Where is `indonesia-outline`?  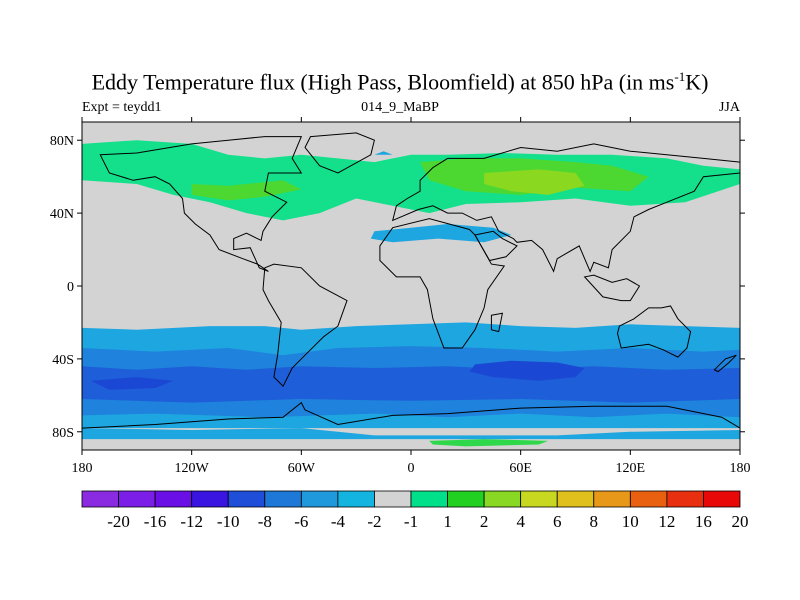
indonesia-outline is located at coordinates (612, 288).